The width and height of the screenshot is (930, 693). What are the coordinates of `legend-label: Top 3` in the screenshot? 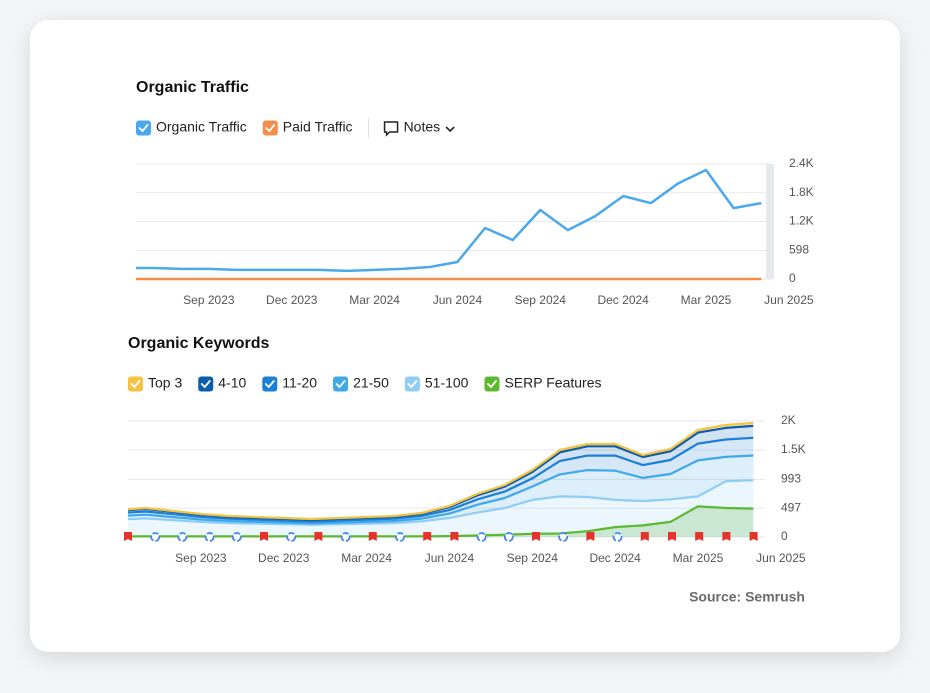 It's located at (165, 383).